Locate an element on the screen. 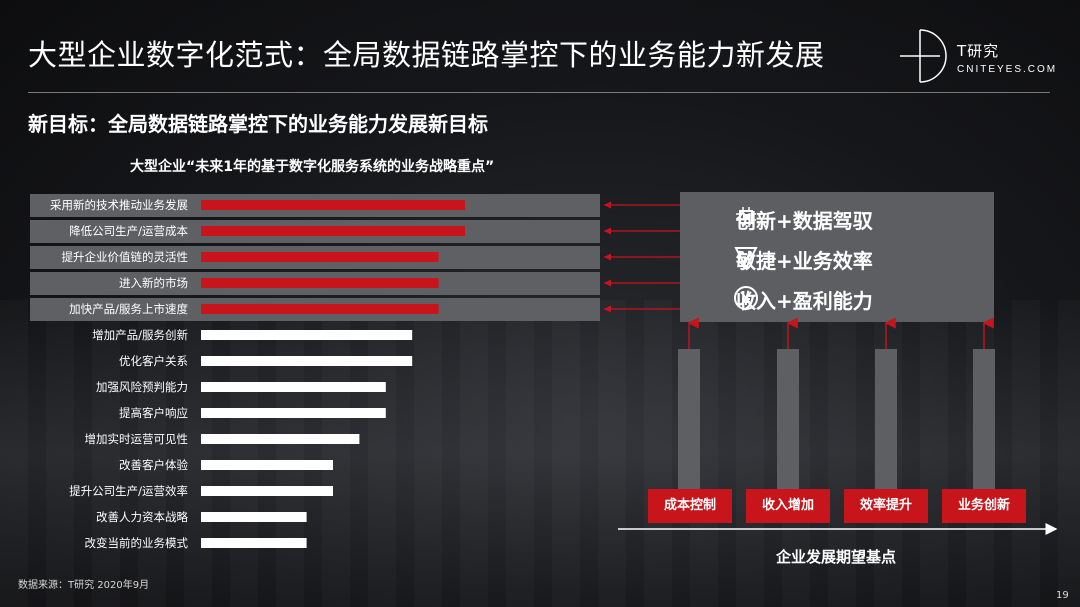 This screenshot has height=607, width=1080. category-label: 加强风险预判能力 is located at coordinates (142, 387).